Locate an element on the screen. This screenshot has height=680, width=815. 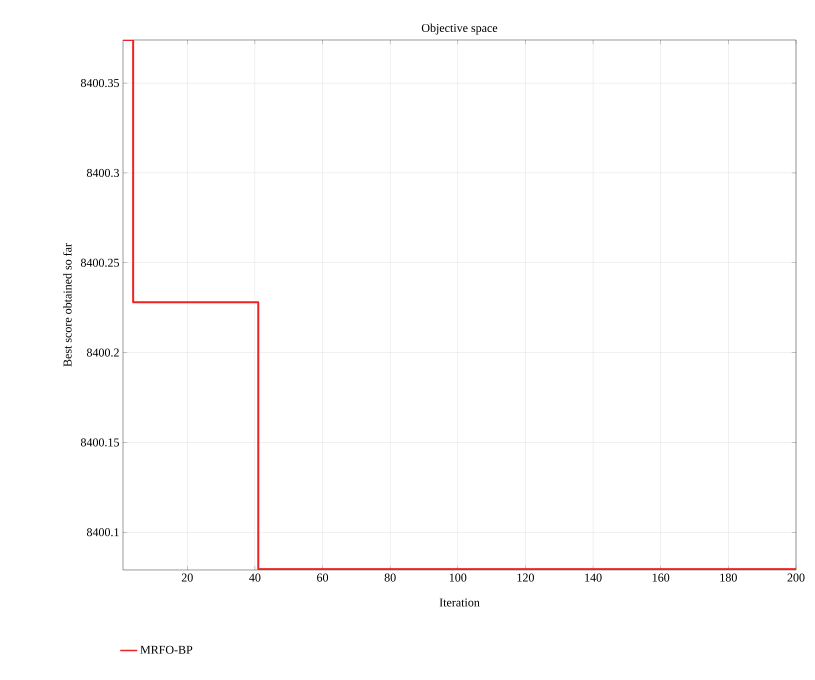
x-axis-title: Iteration is located at coordinates (460, 602).